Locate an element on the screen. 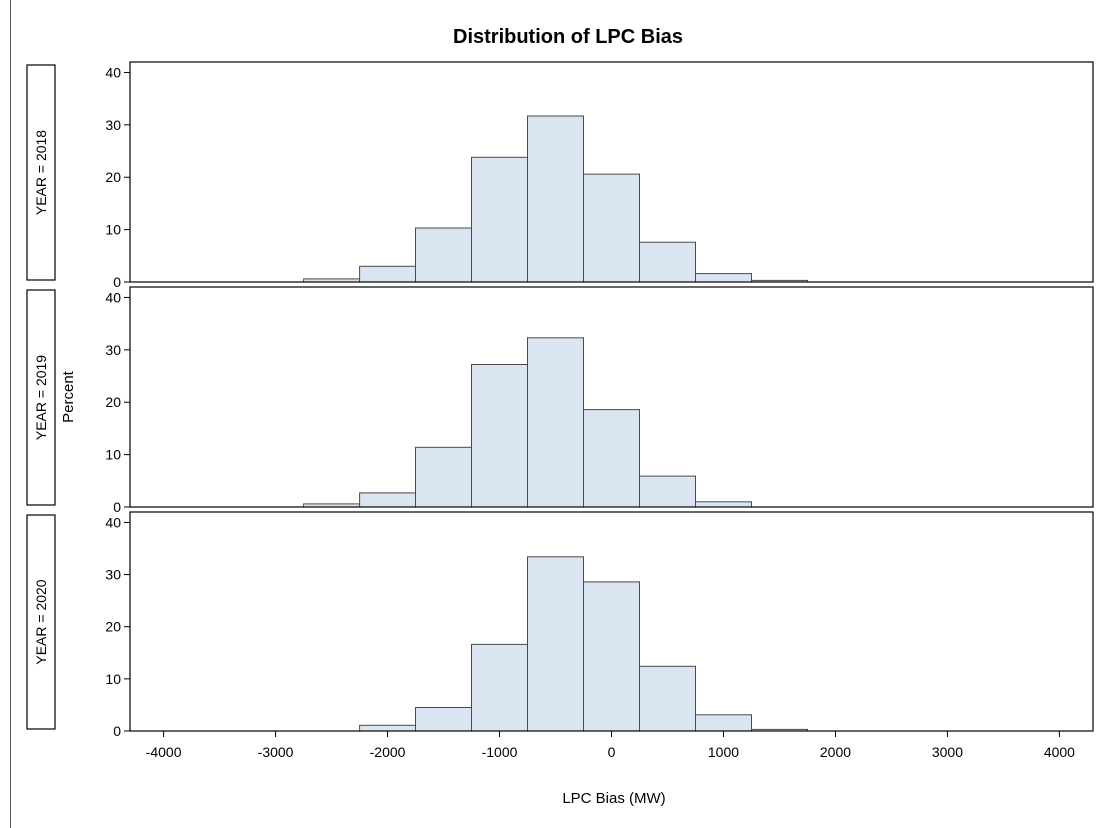 Image resolution: width=1096 pixels, height=828 pixels. panel-strip-label: YEAR = 2020 is located at coordinates (41, 621).